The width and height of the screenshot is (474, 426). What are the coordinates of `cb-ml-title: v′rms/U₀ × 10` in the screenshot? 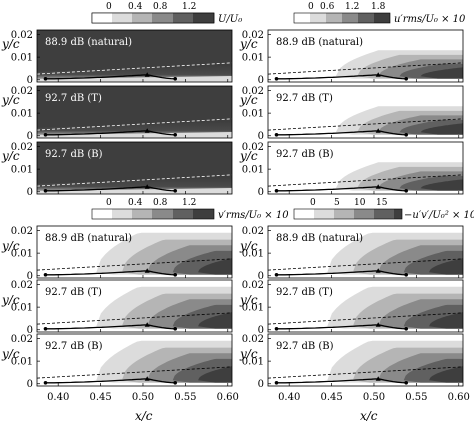 It's located at (253, 215).